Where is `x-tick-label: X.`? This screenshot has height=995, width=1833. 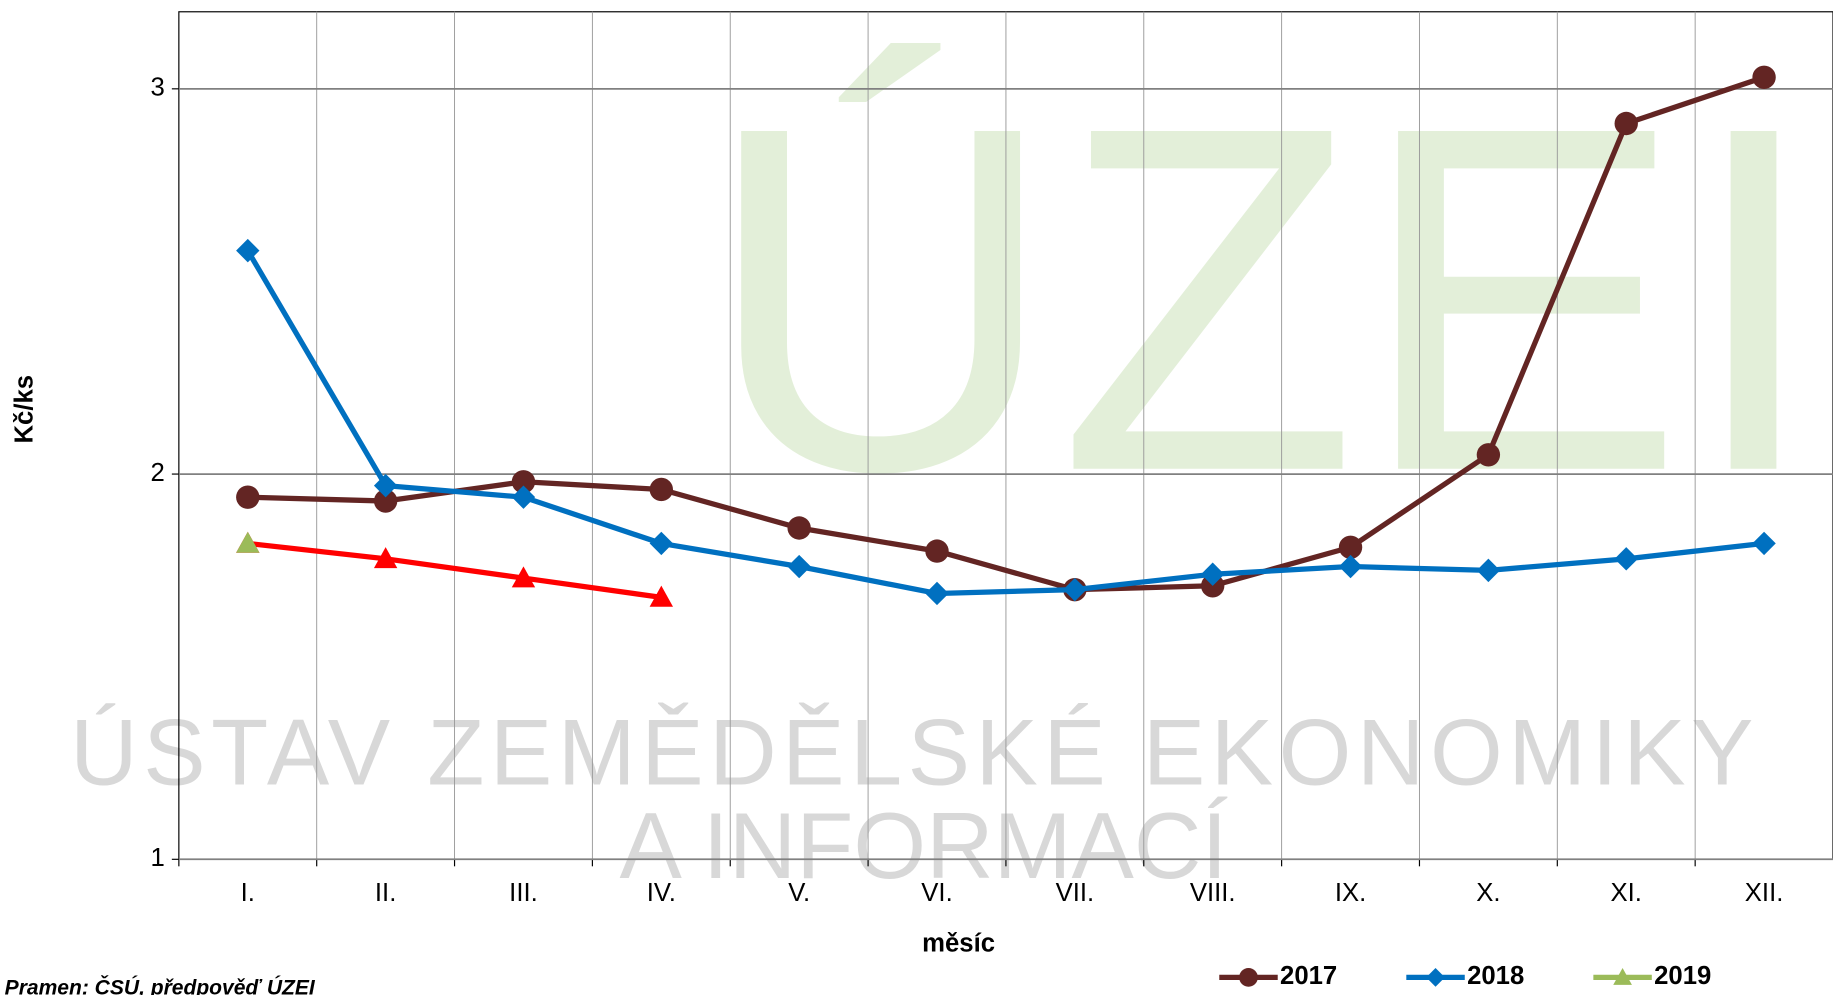 x-tick-label: X. is located at coordinates (1488, 893).